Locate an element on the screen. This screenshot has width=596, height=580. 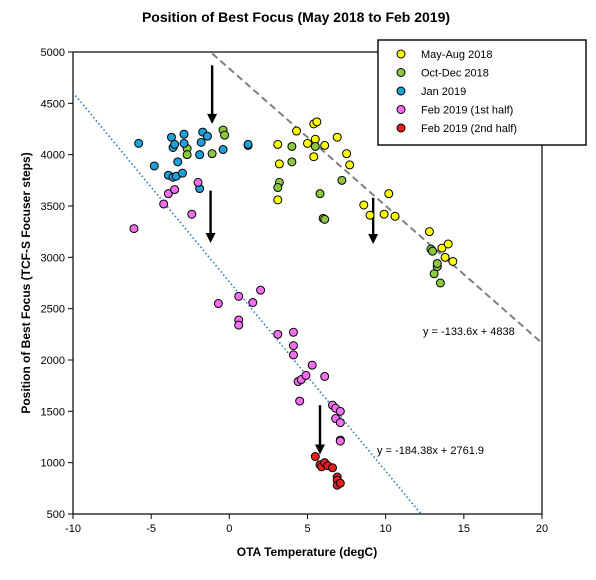
y-tick-label: 1000 is located at coordinates (53, 464).